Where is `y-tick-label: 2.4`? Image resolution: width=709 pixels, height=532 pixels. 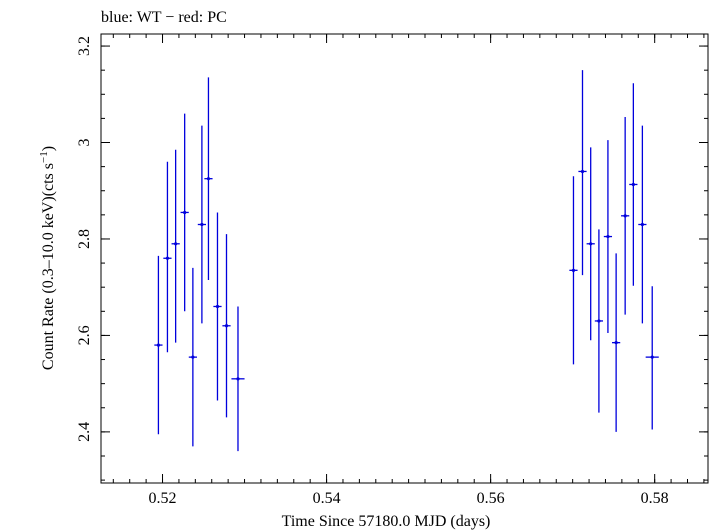
y-tick-label: 2.4 is located at coordinates (84, 432).